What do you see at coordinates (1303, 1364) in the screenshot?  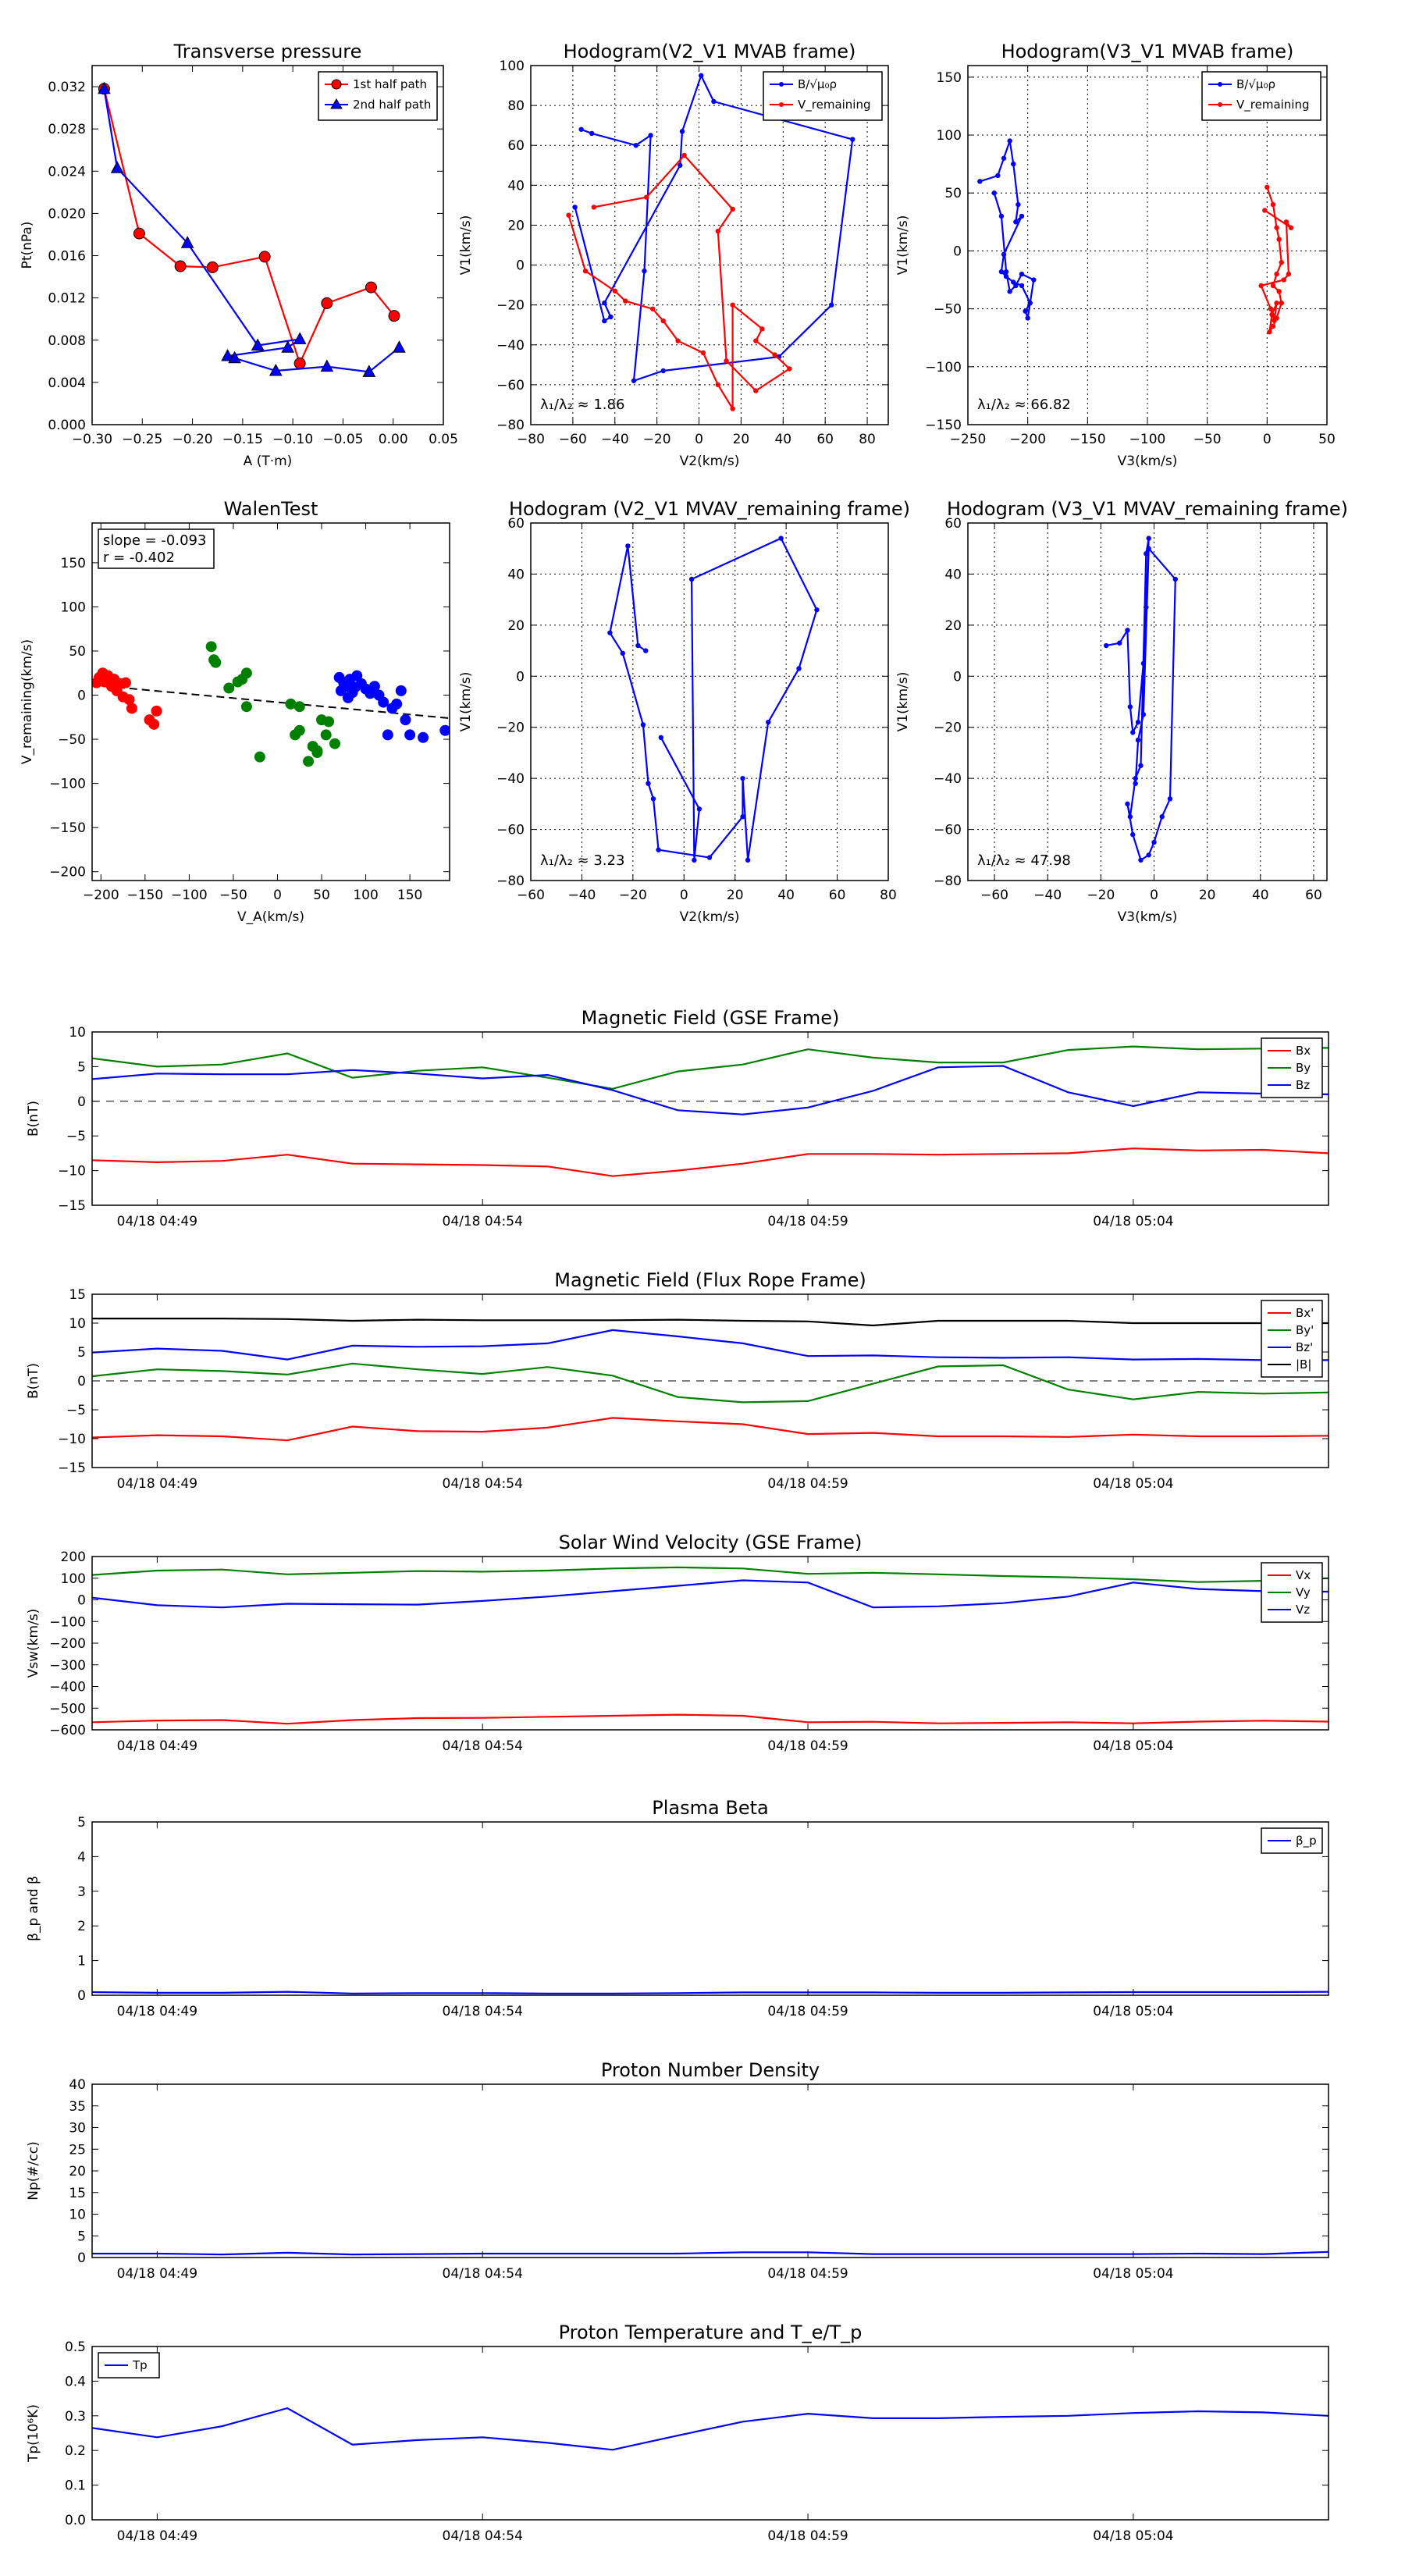 I see `legend-label: |B|` at bounding box center [1303, 1364].